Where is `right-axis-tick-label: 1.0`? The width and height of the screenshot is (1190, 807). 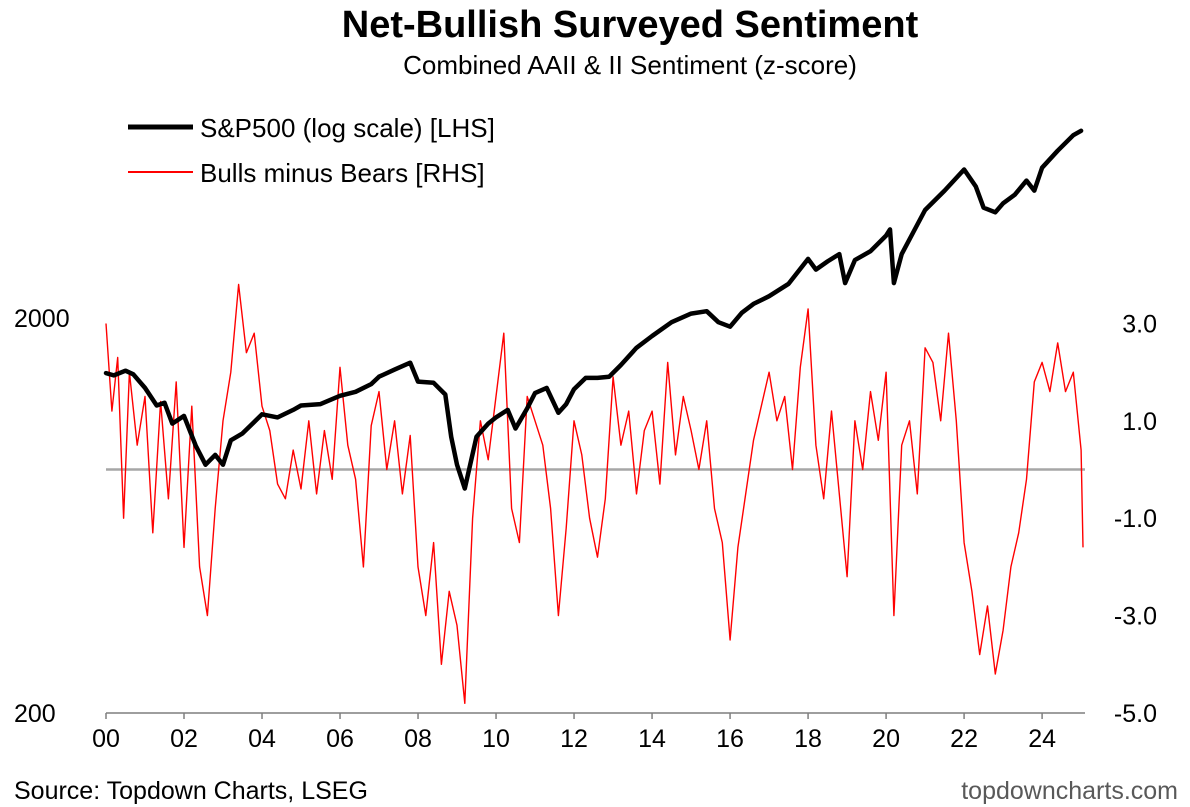 right-axis-tick-label: 1.0 is located at coordinates (1139, 422).